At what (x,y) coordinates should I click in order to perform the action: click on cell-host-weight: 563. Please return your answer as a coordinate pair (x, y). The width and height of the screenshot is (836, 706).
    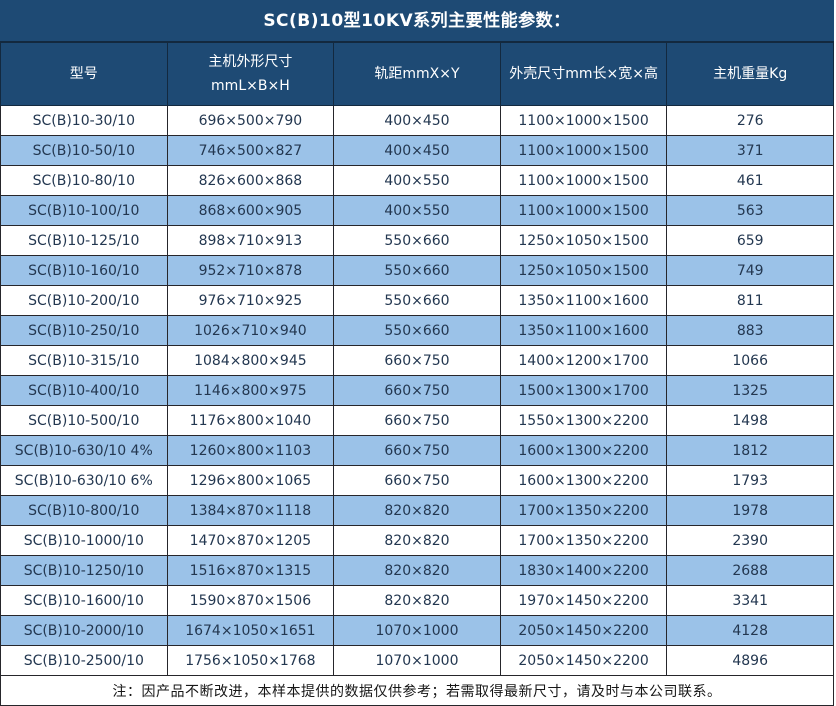
    Looking at the image, I should click on (750, 210).